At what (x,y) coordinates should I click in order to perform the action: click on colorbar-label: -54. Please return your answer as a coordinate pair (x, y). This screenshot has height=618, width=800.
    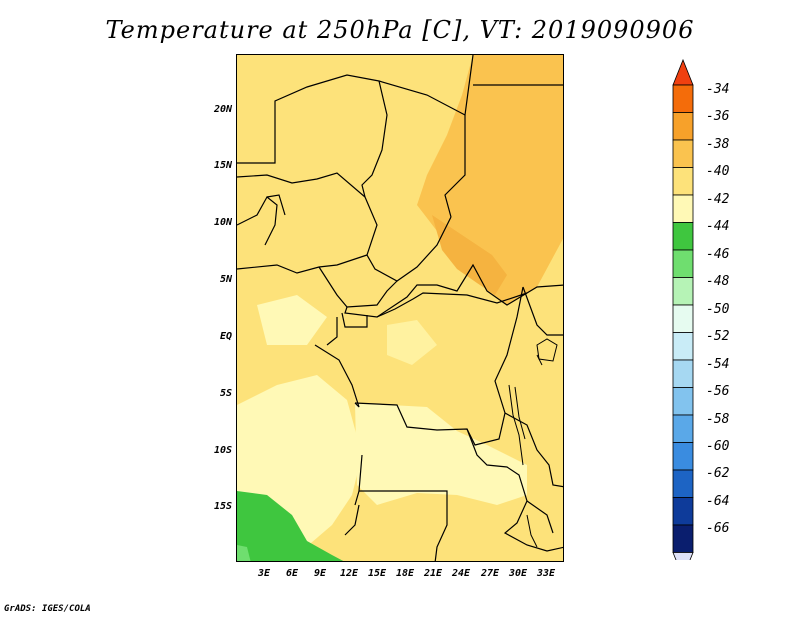
    Looking at the image, I should click on (718, 364).